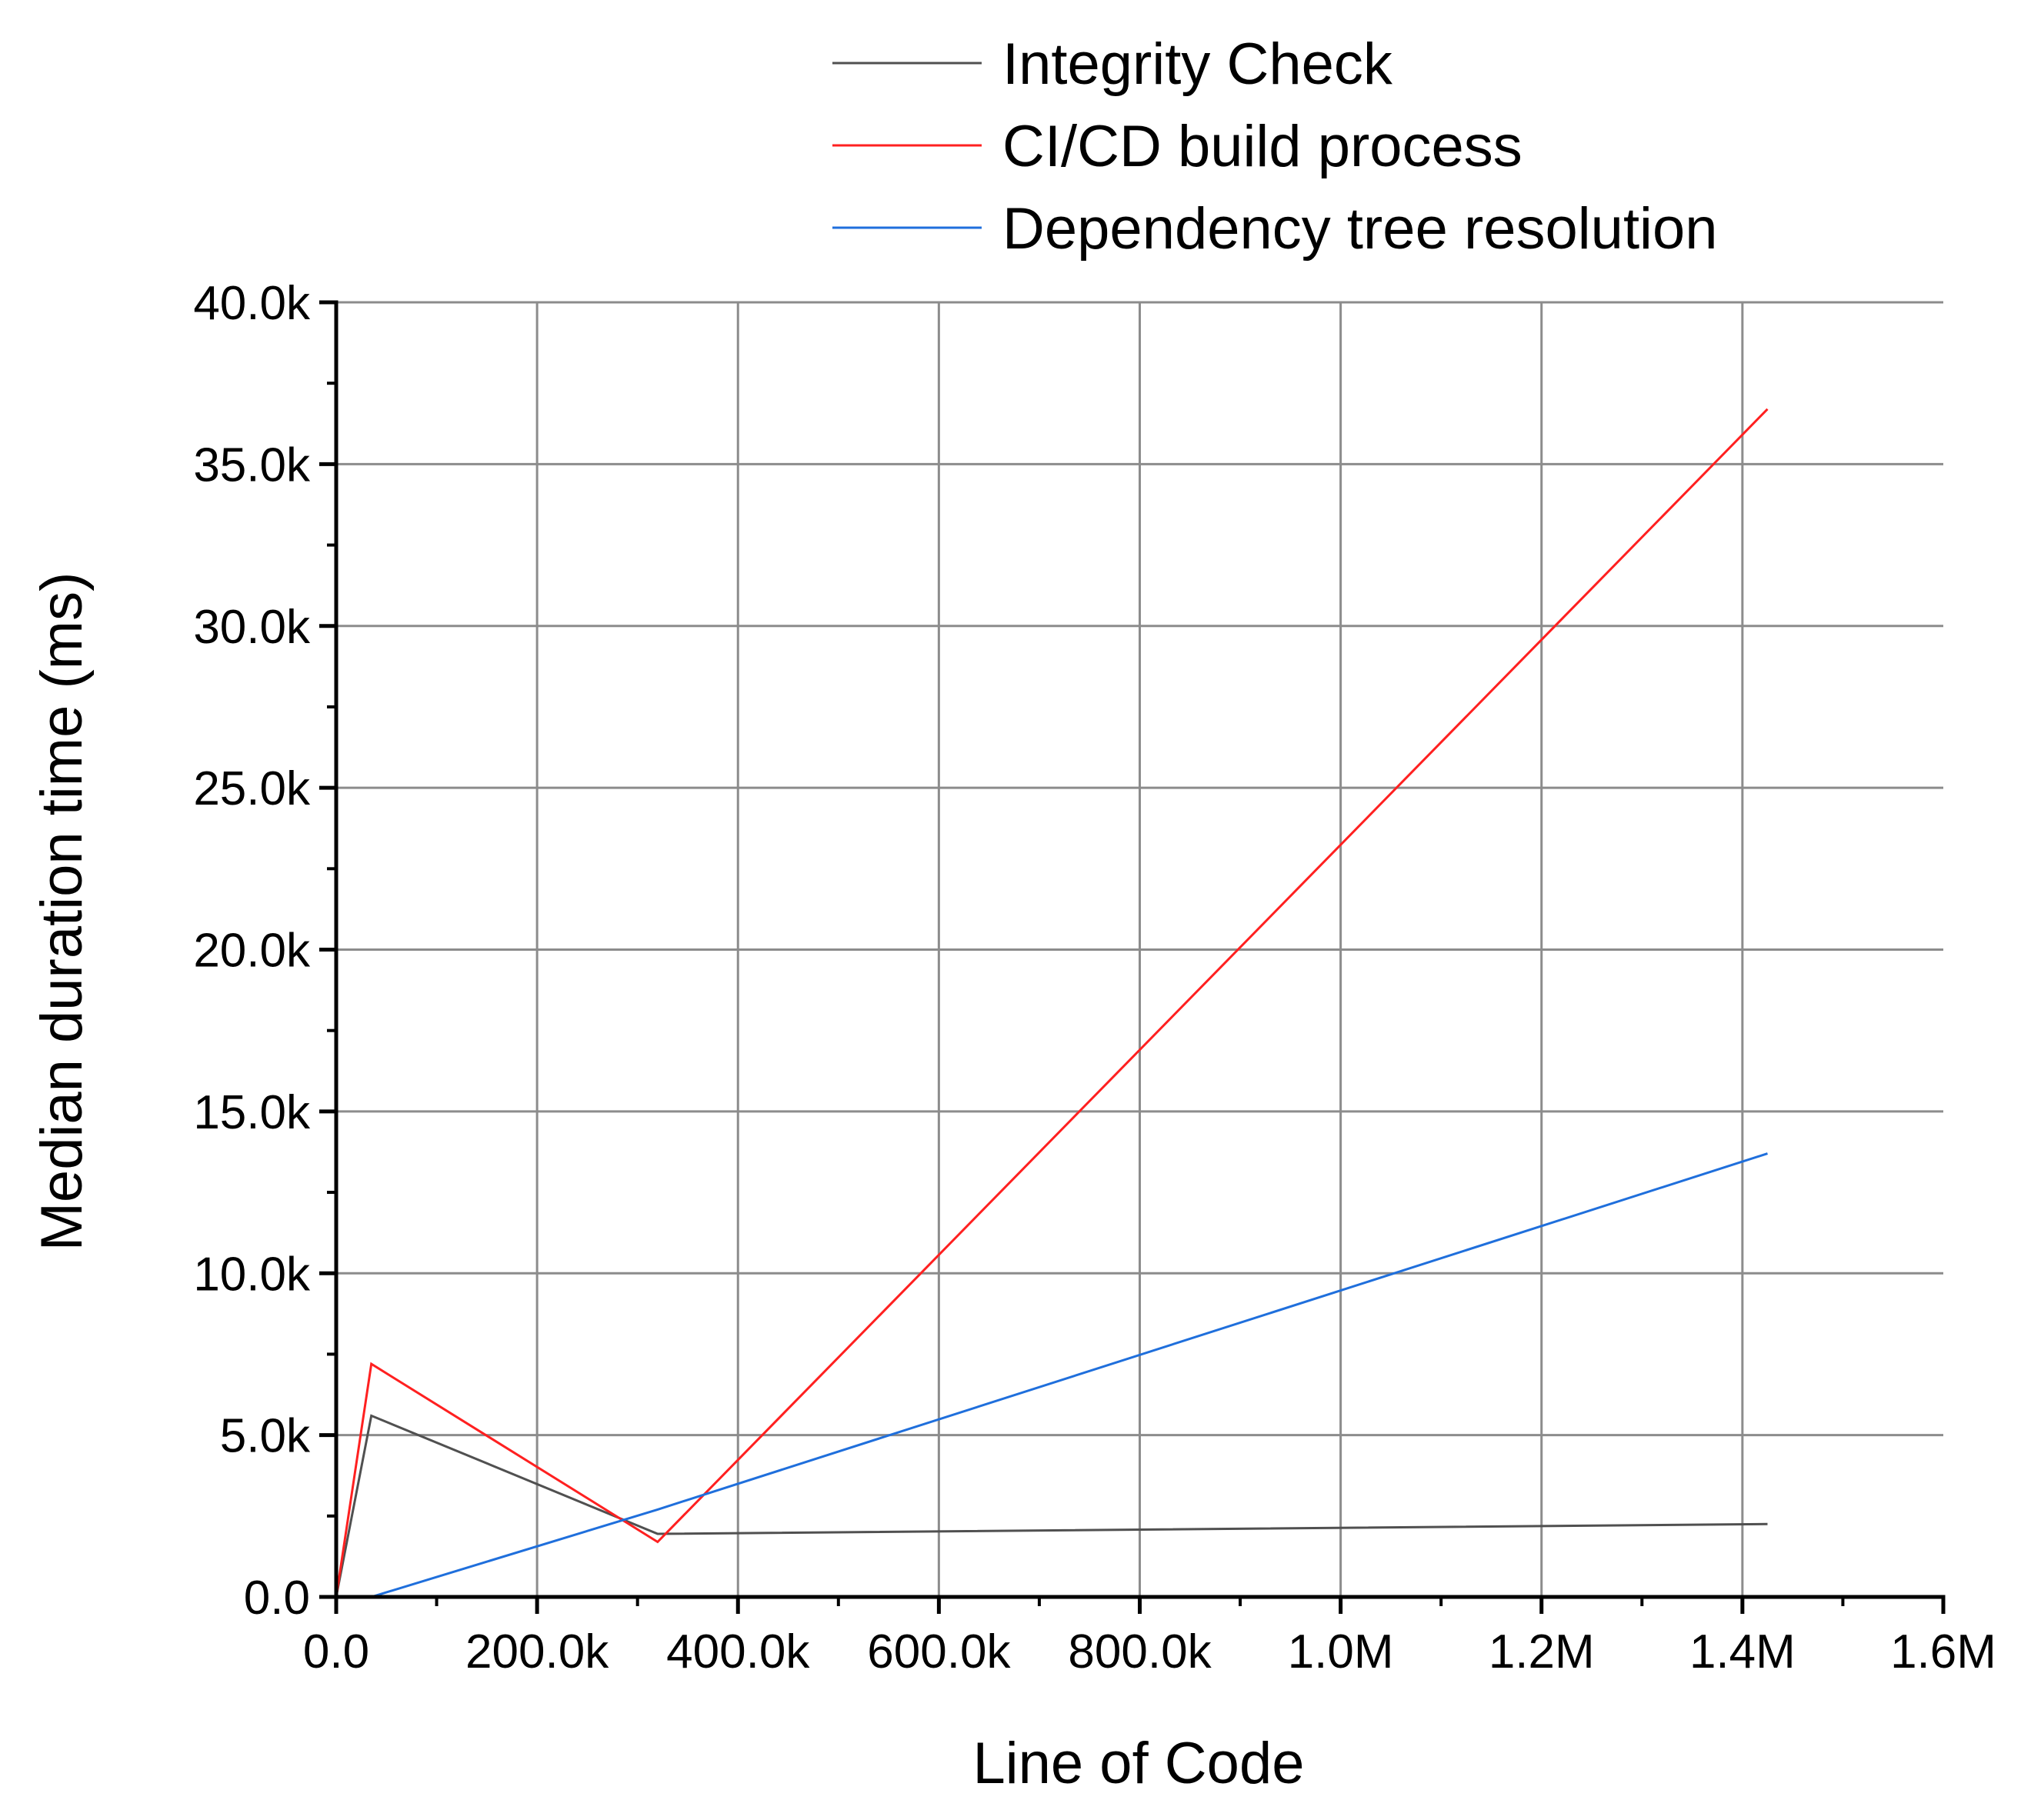 The height and width of the screenshot is (1820, 2031). Describe the element at coordinates (265, 1437) in the screenshot. I see `y-tick-label: 5.0k` at that location.